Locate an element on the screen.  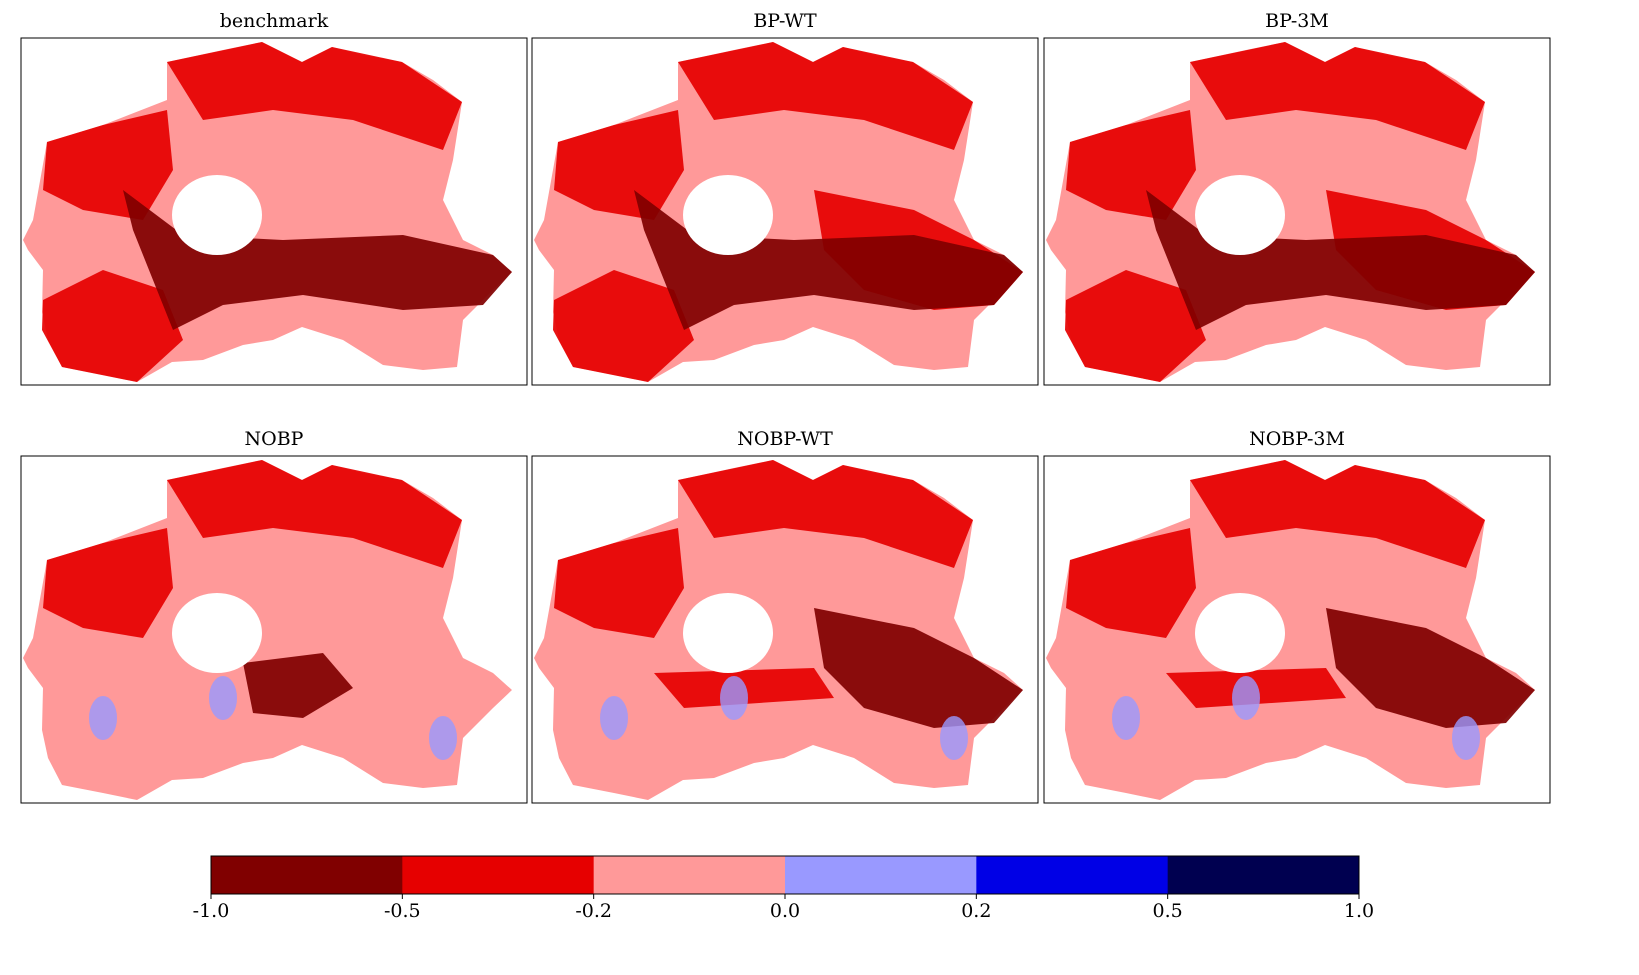
colorbar-tick-label: 0.5 is located at coordinates (1168, 911).